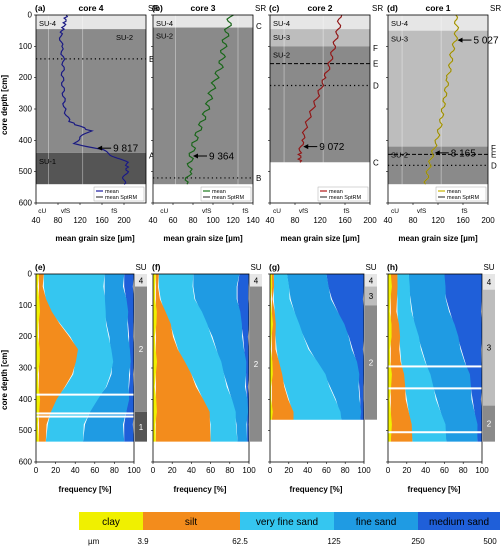 The height and width of the screenshot is (550, 502). Describe the element at coordinates (459, 521) in the screenshot. I see `legend-swatch-medium-sand` at that location.